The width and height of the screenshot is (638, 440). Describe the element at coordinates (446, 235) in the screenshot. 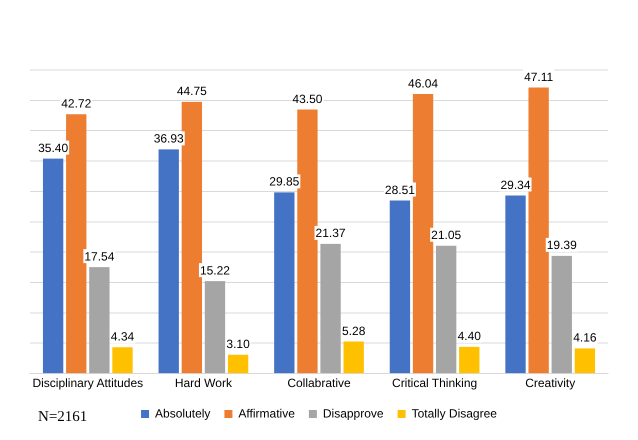

I see `data-label: 21.05` at that location.